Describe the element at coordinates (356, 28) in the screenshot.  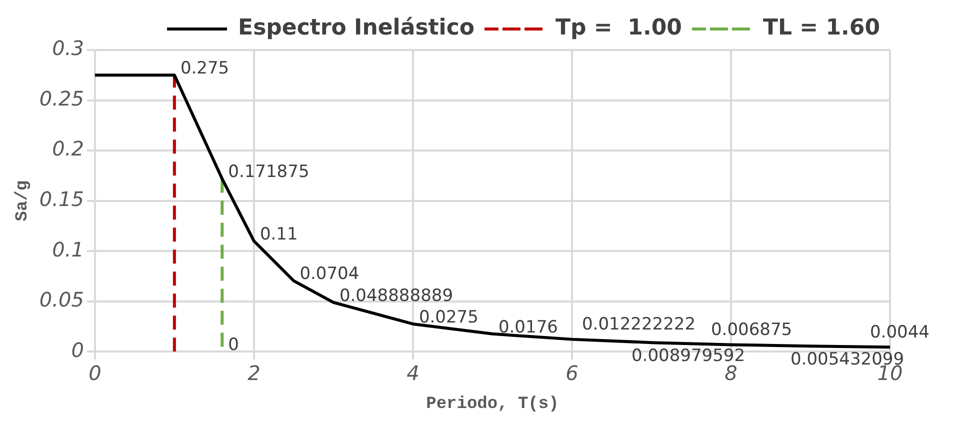
I see `legend-label: Espectro Inelástico` at that location.